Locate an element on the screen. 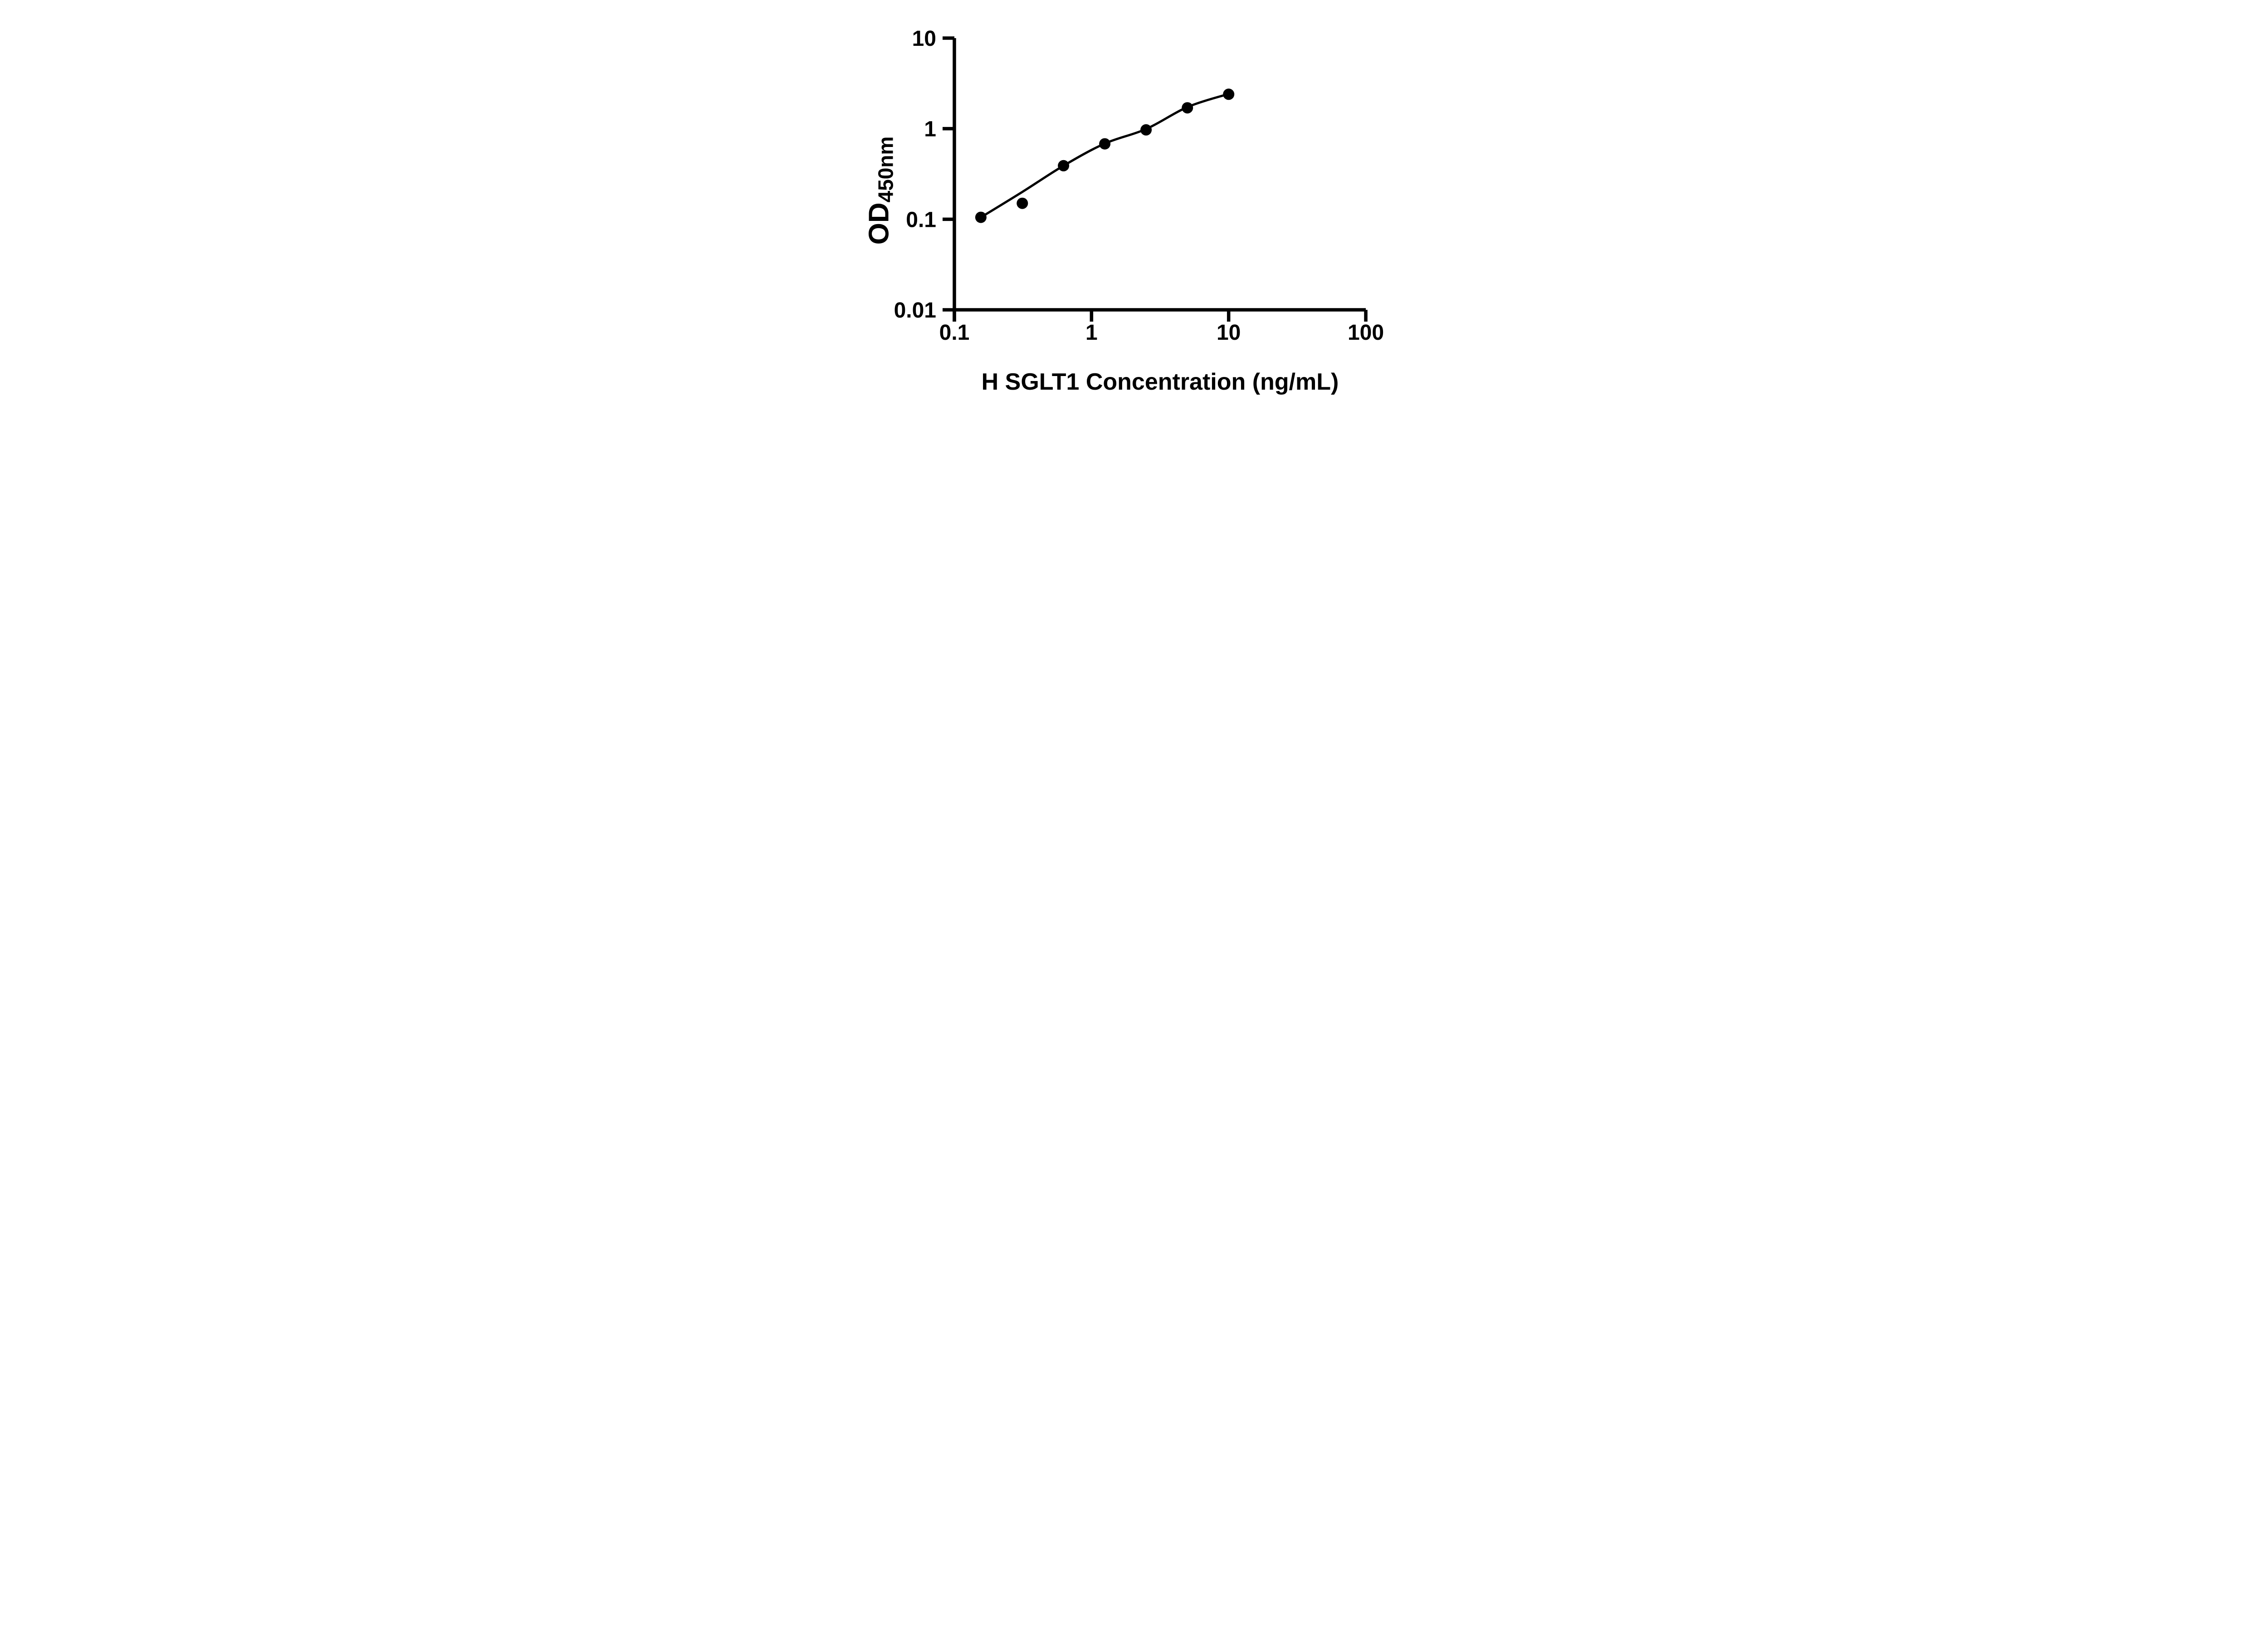 This screenshot has width=2268, height=1633. fit-curve is located at coordinates (1105, 156).